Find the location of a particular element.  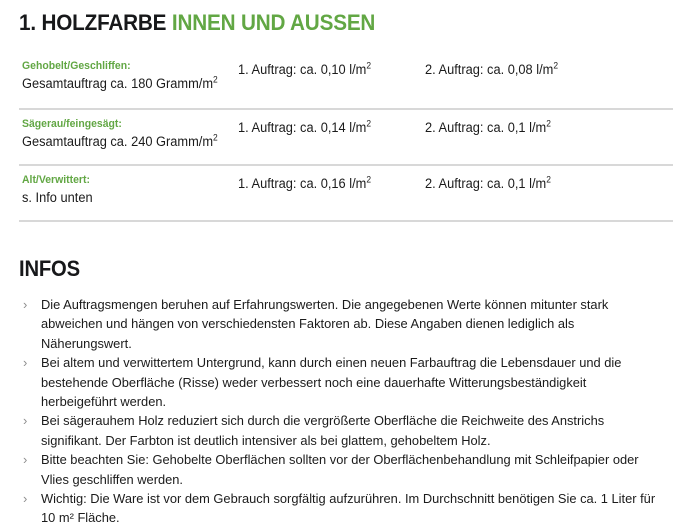

first-coat-value: 1. Auftrag: ca. 0,16 l/m2 is located at coordinates (305, 182).